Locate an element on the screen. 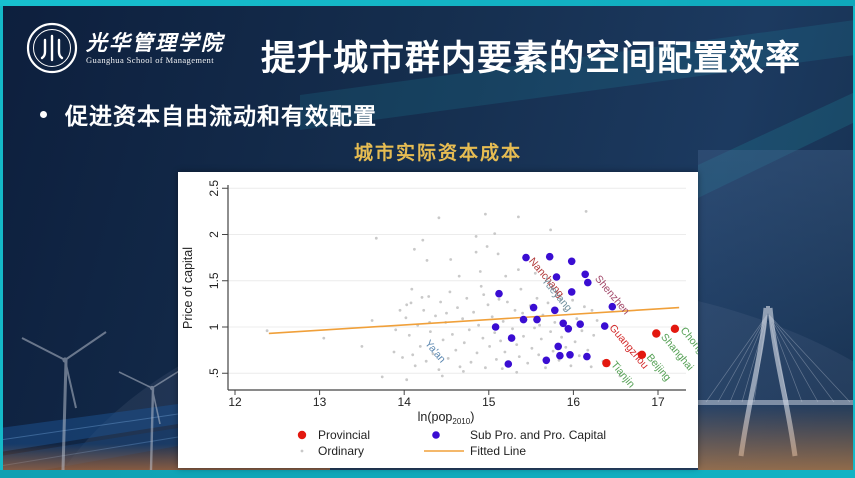  city-label-shenzhen: Shenzhen is located at coordinates (612, 295).